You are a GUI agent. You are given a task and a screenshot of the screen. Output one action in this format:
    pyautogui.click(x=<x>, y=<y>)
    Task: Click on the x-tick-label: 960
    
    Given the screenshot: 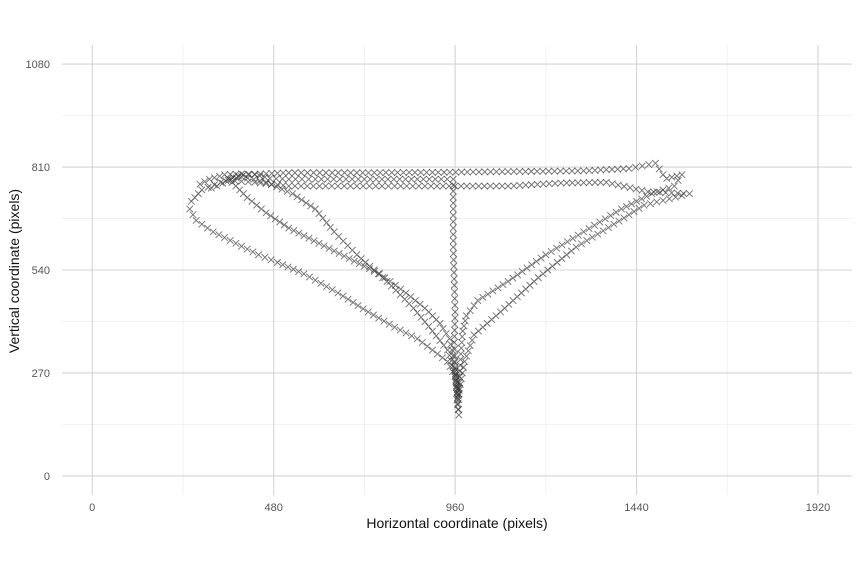 What is the action you would take?
    pyautogui.click(x=455, y=508)
    